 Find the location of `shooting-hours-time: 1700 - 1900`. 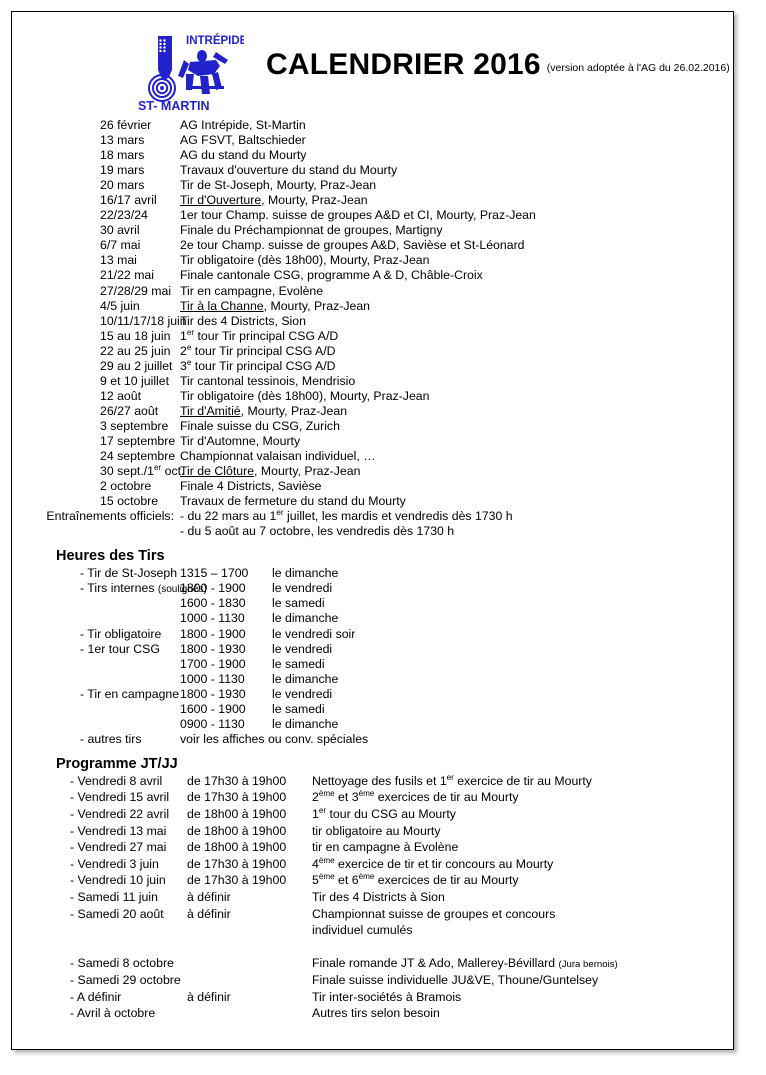

shooting-hours-time: 1700 - 1900 is located at coordinates (213, 663).